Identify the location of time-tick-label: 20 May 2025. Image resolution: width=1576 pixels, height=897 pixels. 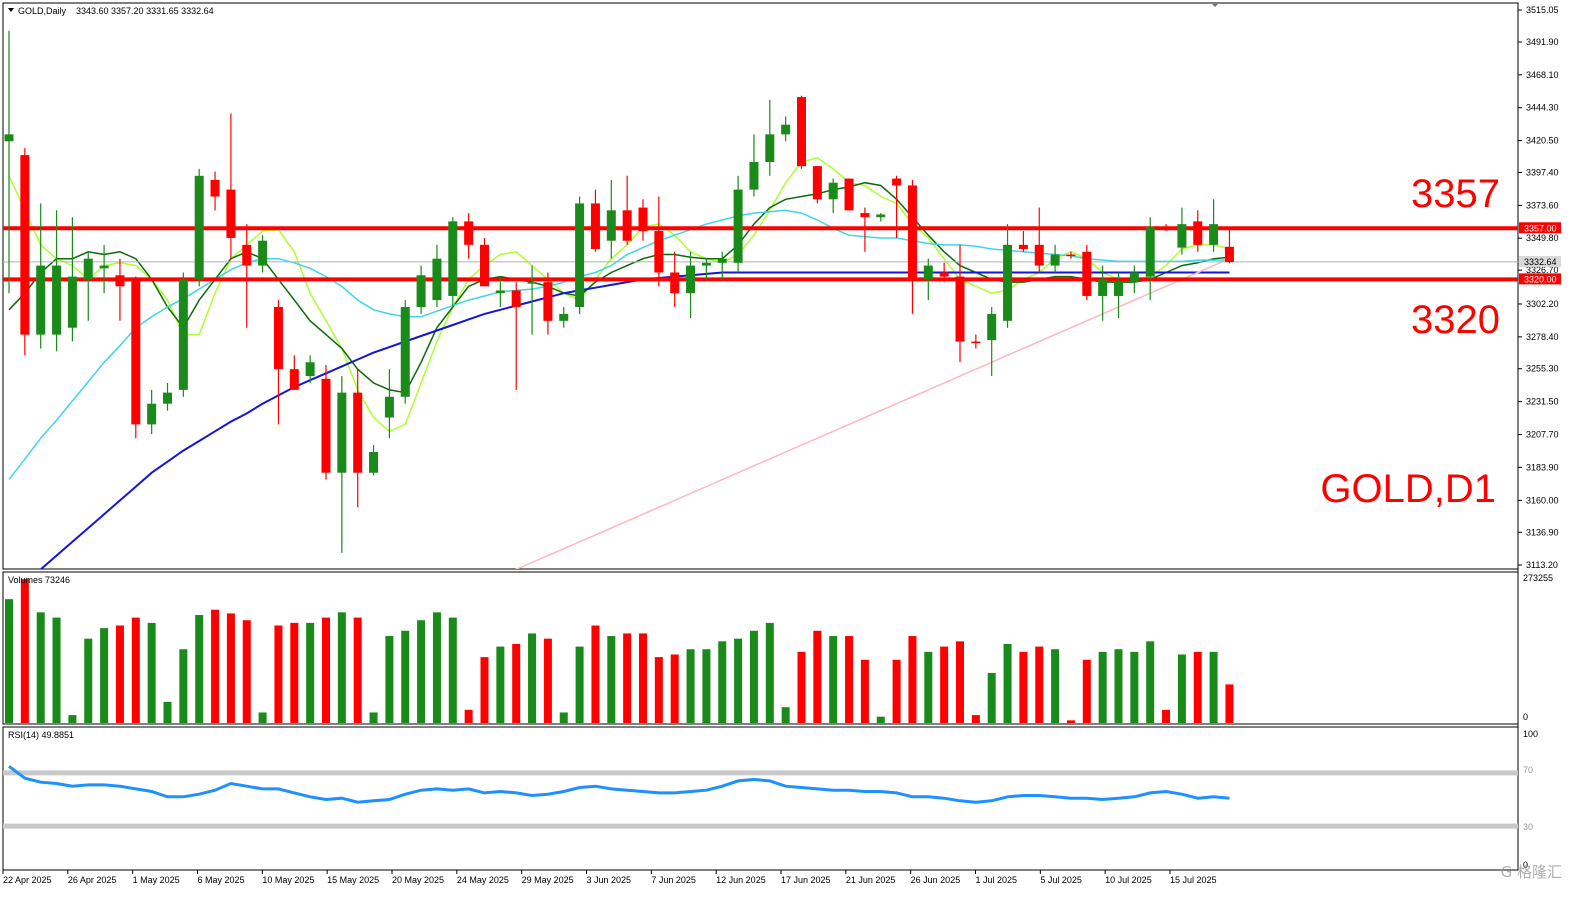
(418, 880).